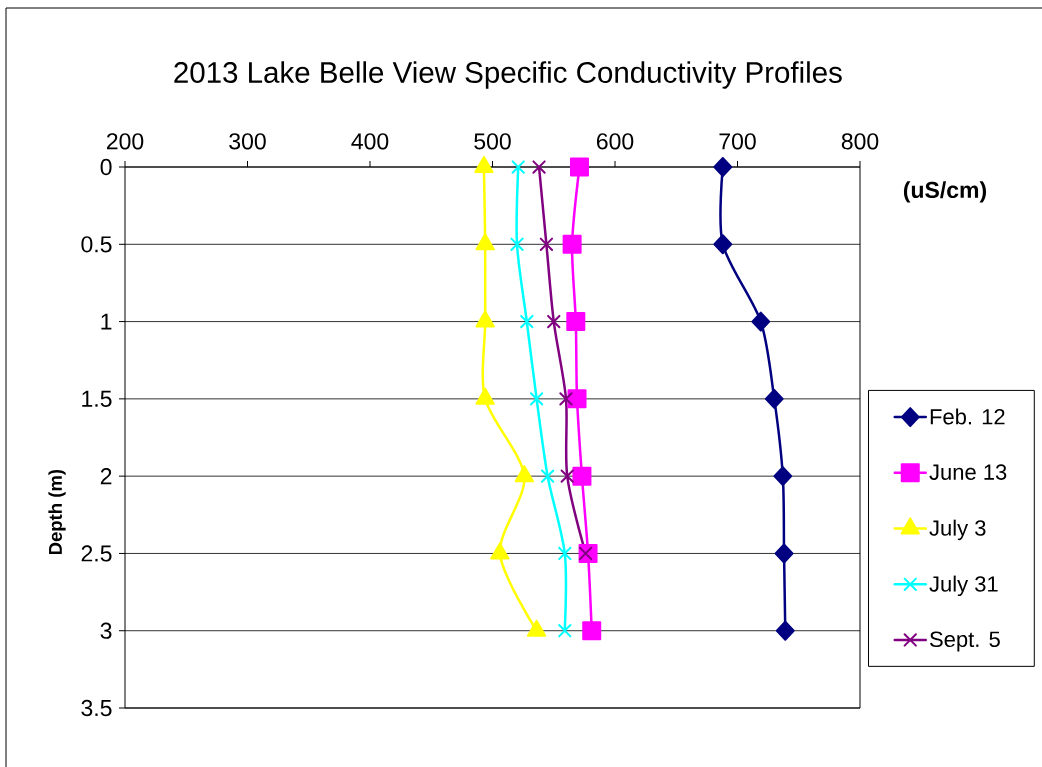 The width and height of the screenshot is (1042, 767). Describe the element at coordinates (508, 75) in the screenshot. I see `chart-title: 2013 Lake Belle View Specific Conductivity Profiles` at that location.